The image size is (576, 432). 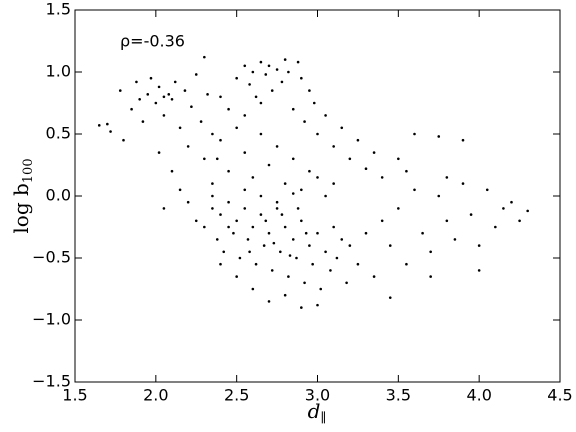 I want to click on x-tick-label: 3.5, so click(x=398, y=395).